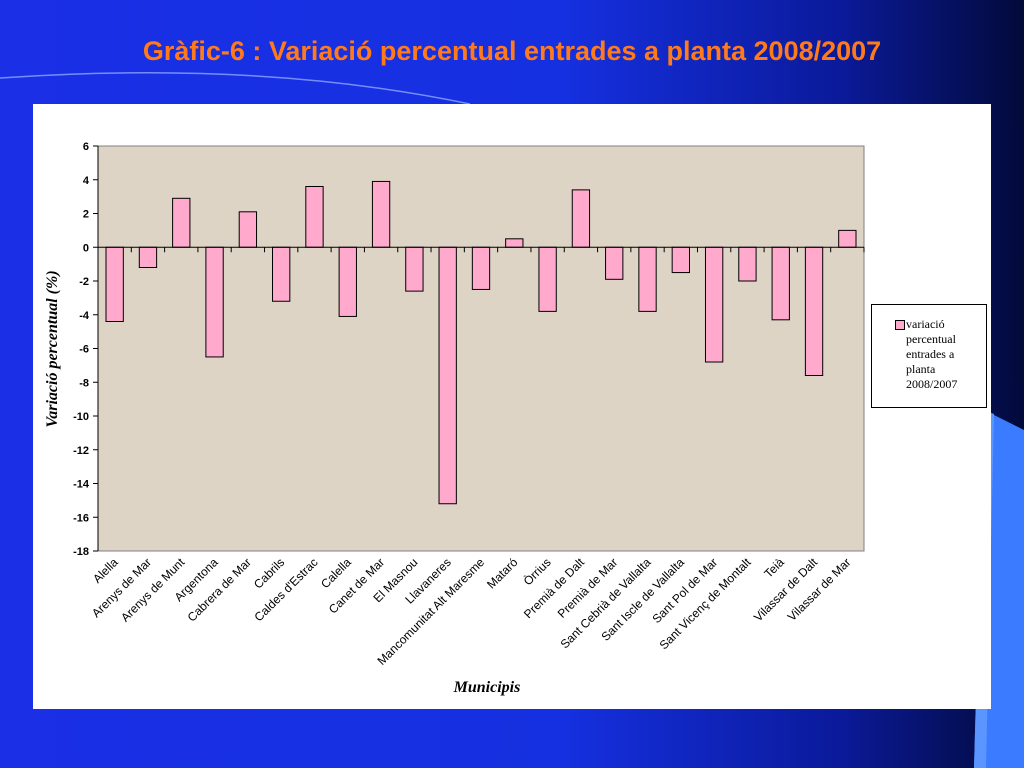  What do you see at coordinates (84, 316) in the screenshot?
I see `y-tick-label: -4` at bounding box center [84, 316].